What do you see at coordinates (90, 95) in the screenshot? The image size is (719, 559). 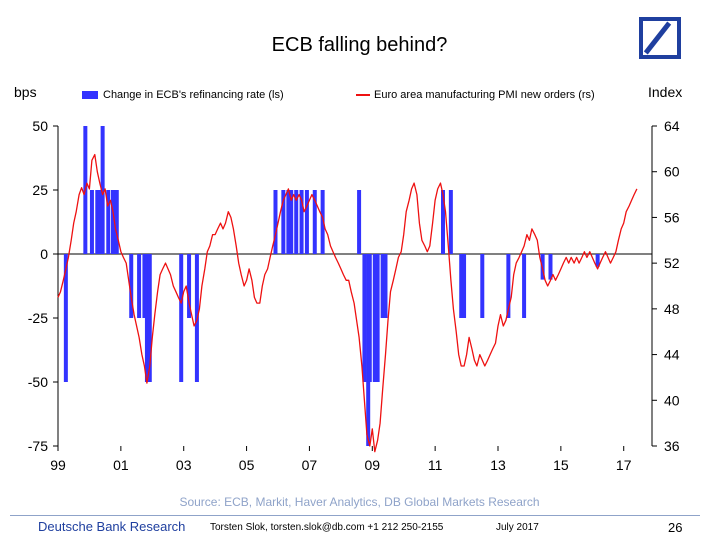 I see `legend-swatch-bar` at bounding box center [90, 95].